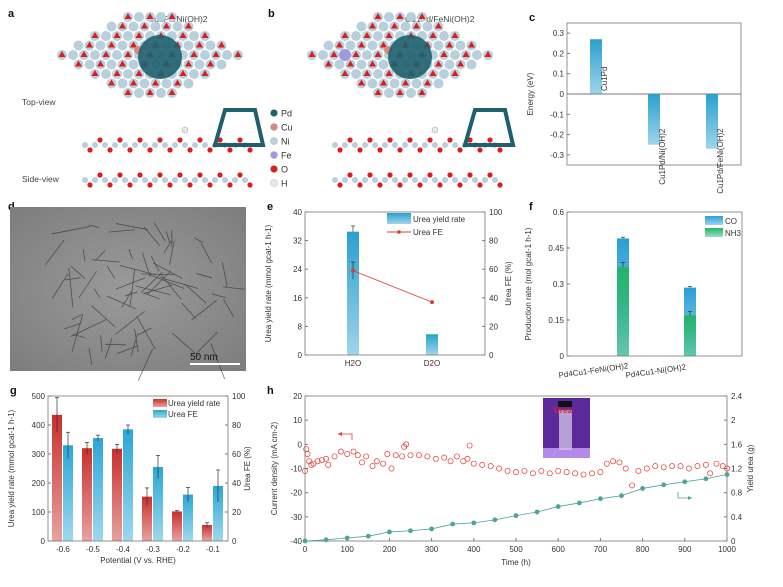 This screenshot has height=587, width=783. What do you see at coordinates (300, 326) in the screenshot?
I see `y-tick-label: 8` at bounding box center [300, 326].